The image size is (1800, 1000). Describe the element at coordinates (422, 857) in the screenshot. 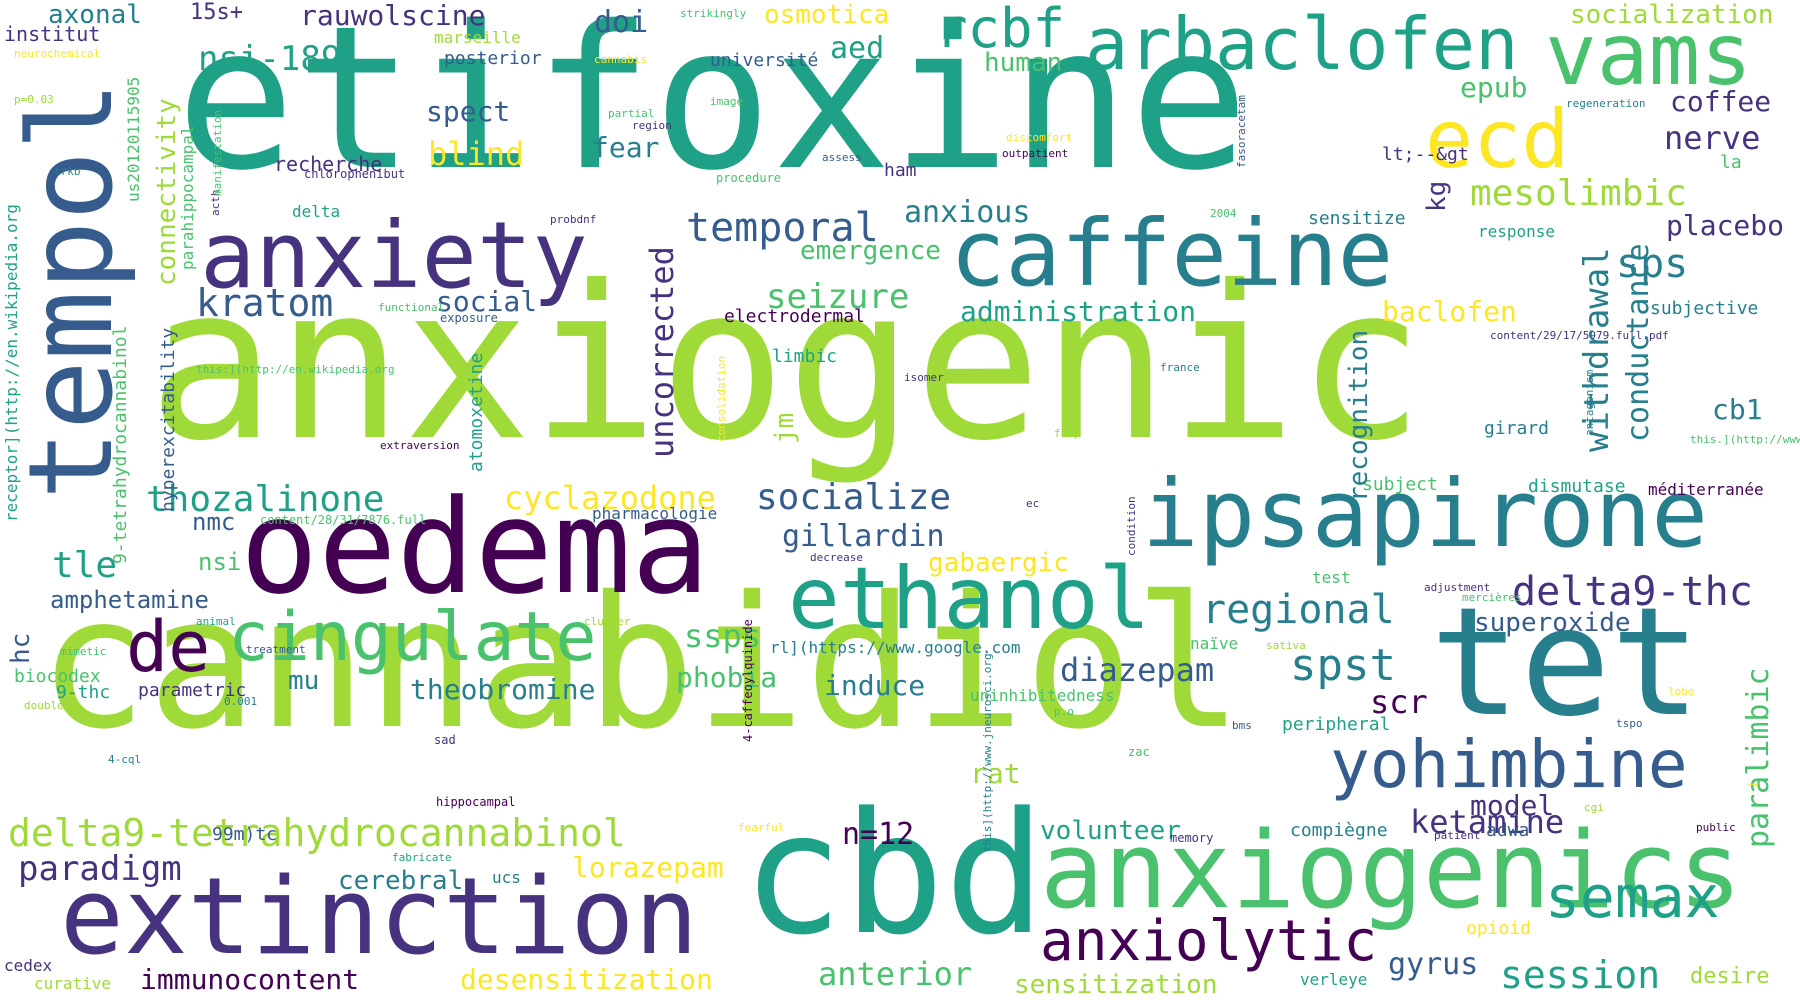

I see `word-sad: fabricate` at that location.